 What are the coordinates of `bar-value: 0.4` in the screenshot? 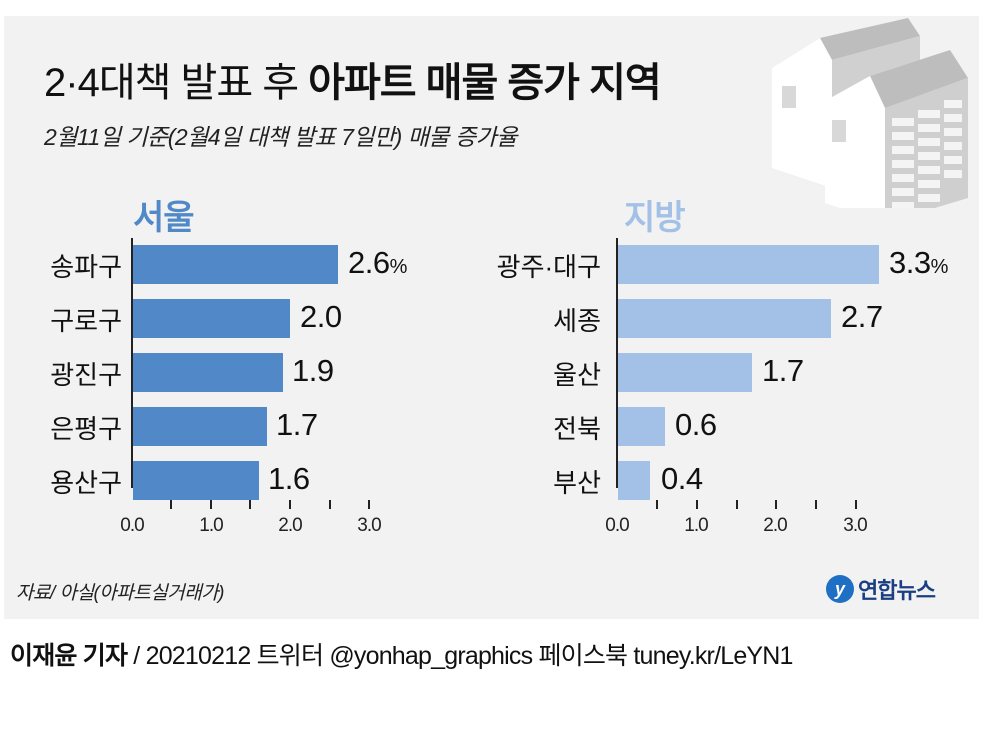 It's located at (682, 478).